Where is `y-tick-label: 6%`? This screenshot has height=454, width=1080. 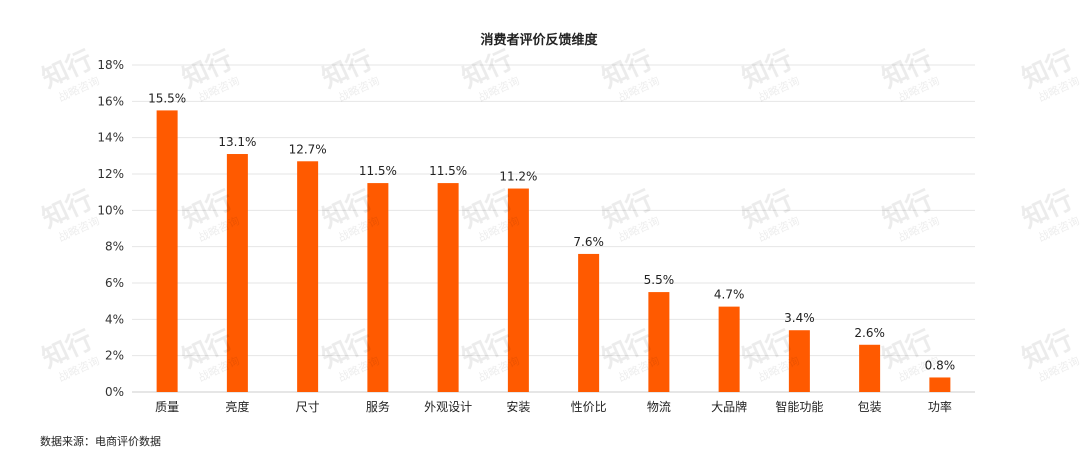
y-tick-label: 6% is located at coordinates (114, 283).